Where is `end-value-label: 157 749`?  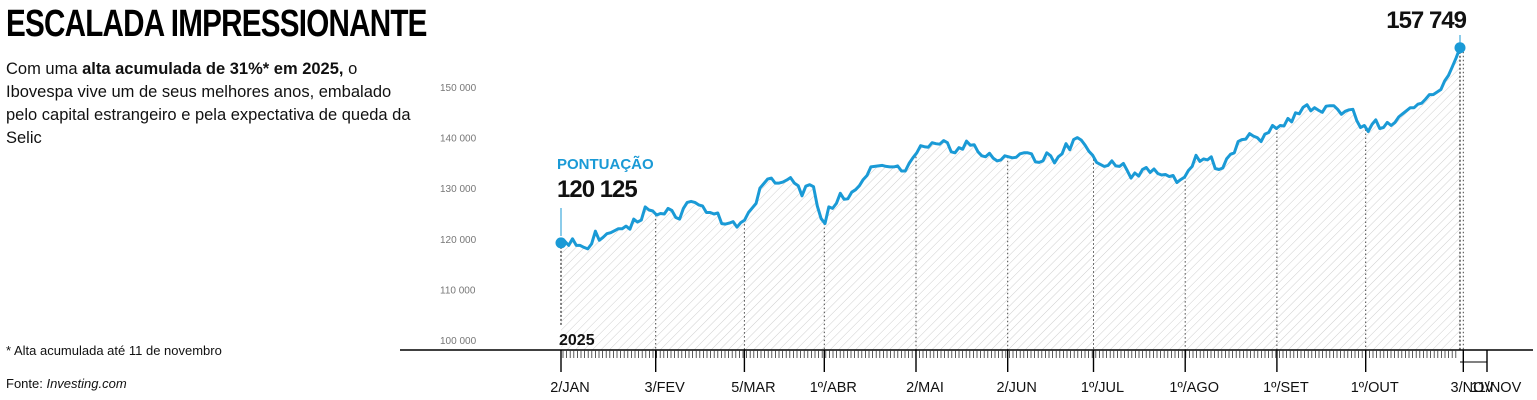
end-value-label: 157 749 is located at coordinates (1426, 20).